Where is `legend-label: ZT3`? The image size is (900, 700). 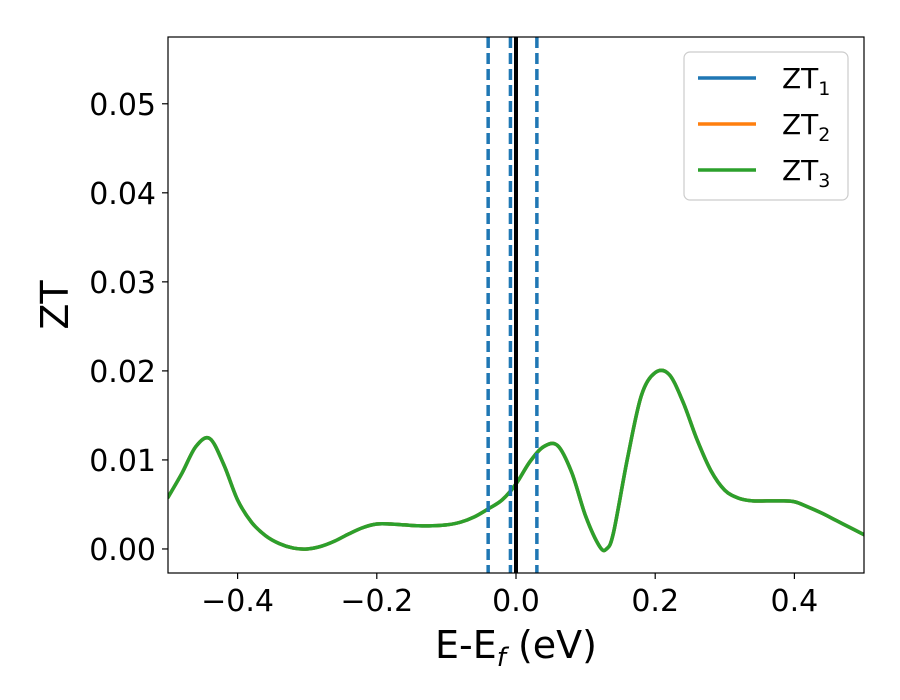
legend-label: ZT3 is located at coordinates (806, 173).